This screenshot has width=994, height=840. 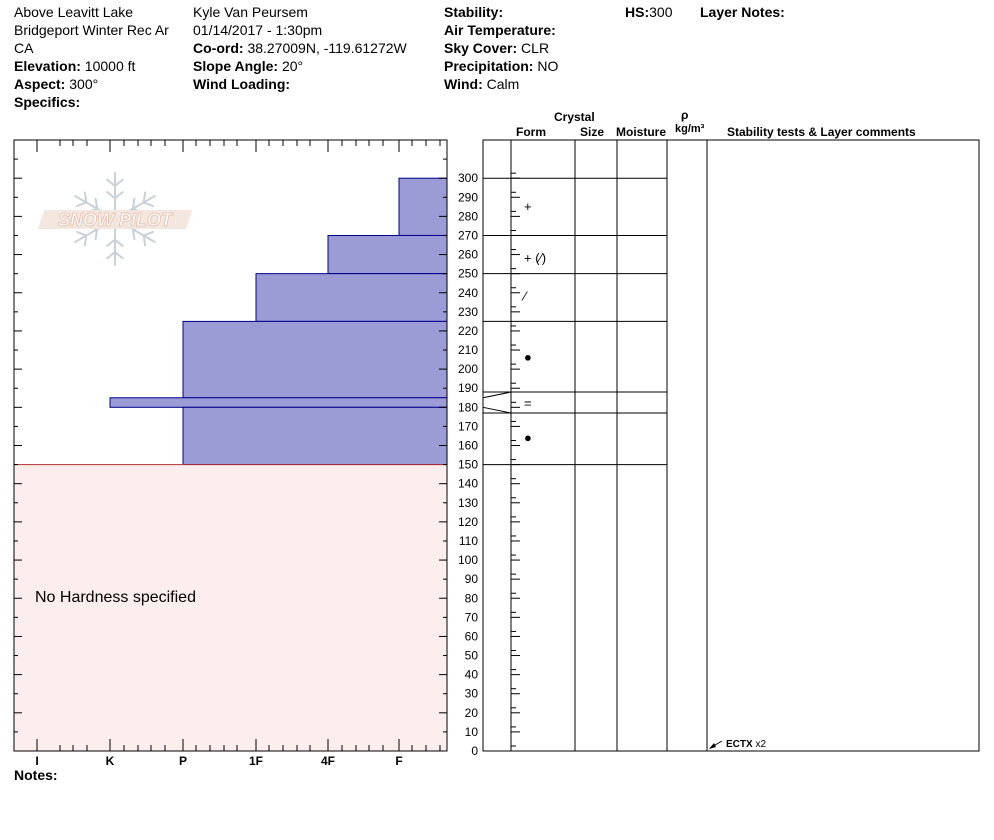 I want to click on elevation-label: Elevation:, so click(x=47, y=66).